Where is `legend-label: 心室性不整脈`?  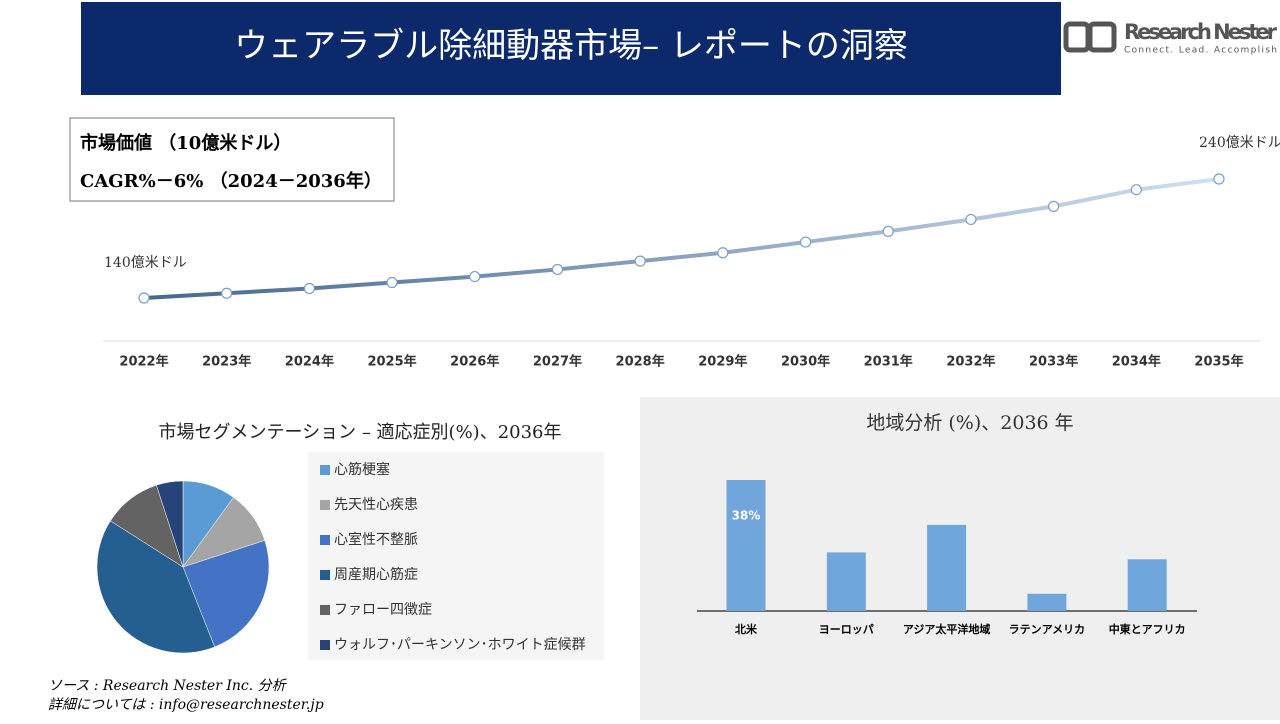 legend-label: 心室性不整脈 is located at coordinates (376, 539).